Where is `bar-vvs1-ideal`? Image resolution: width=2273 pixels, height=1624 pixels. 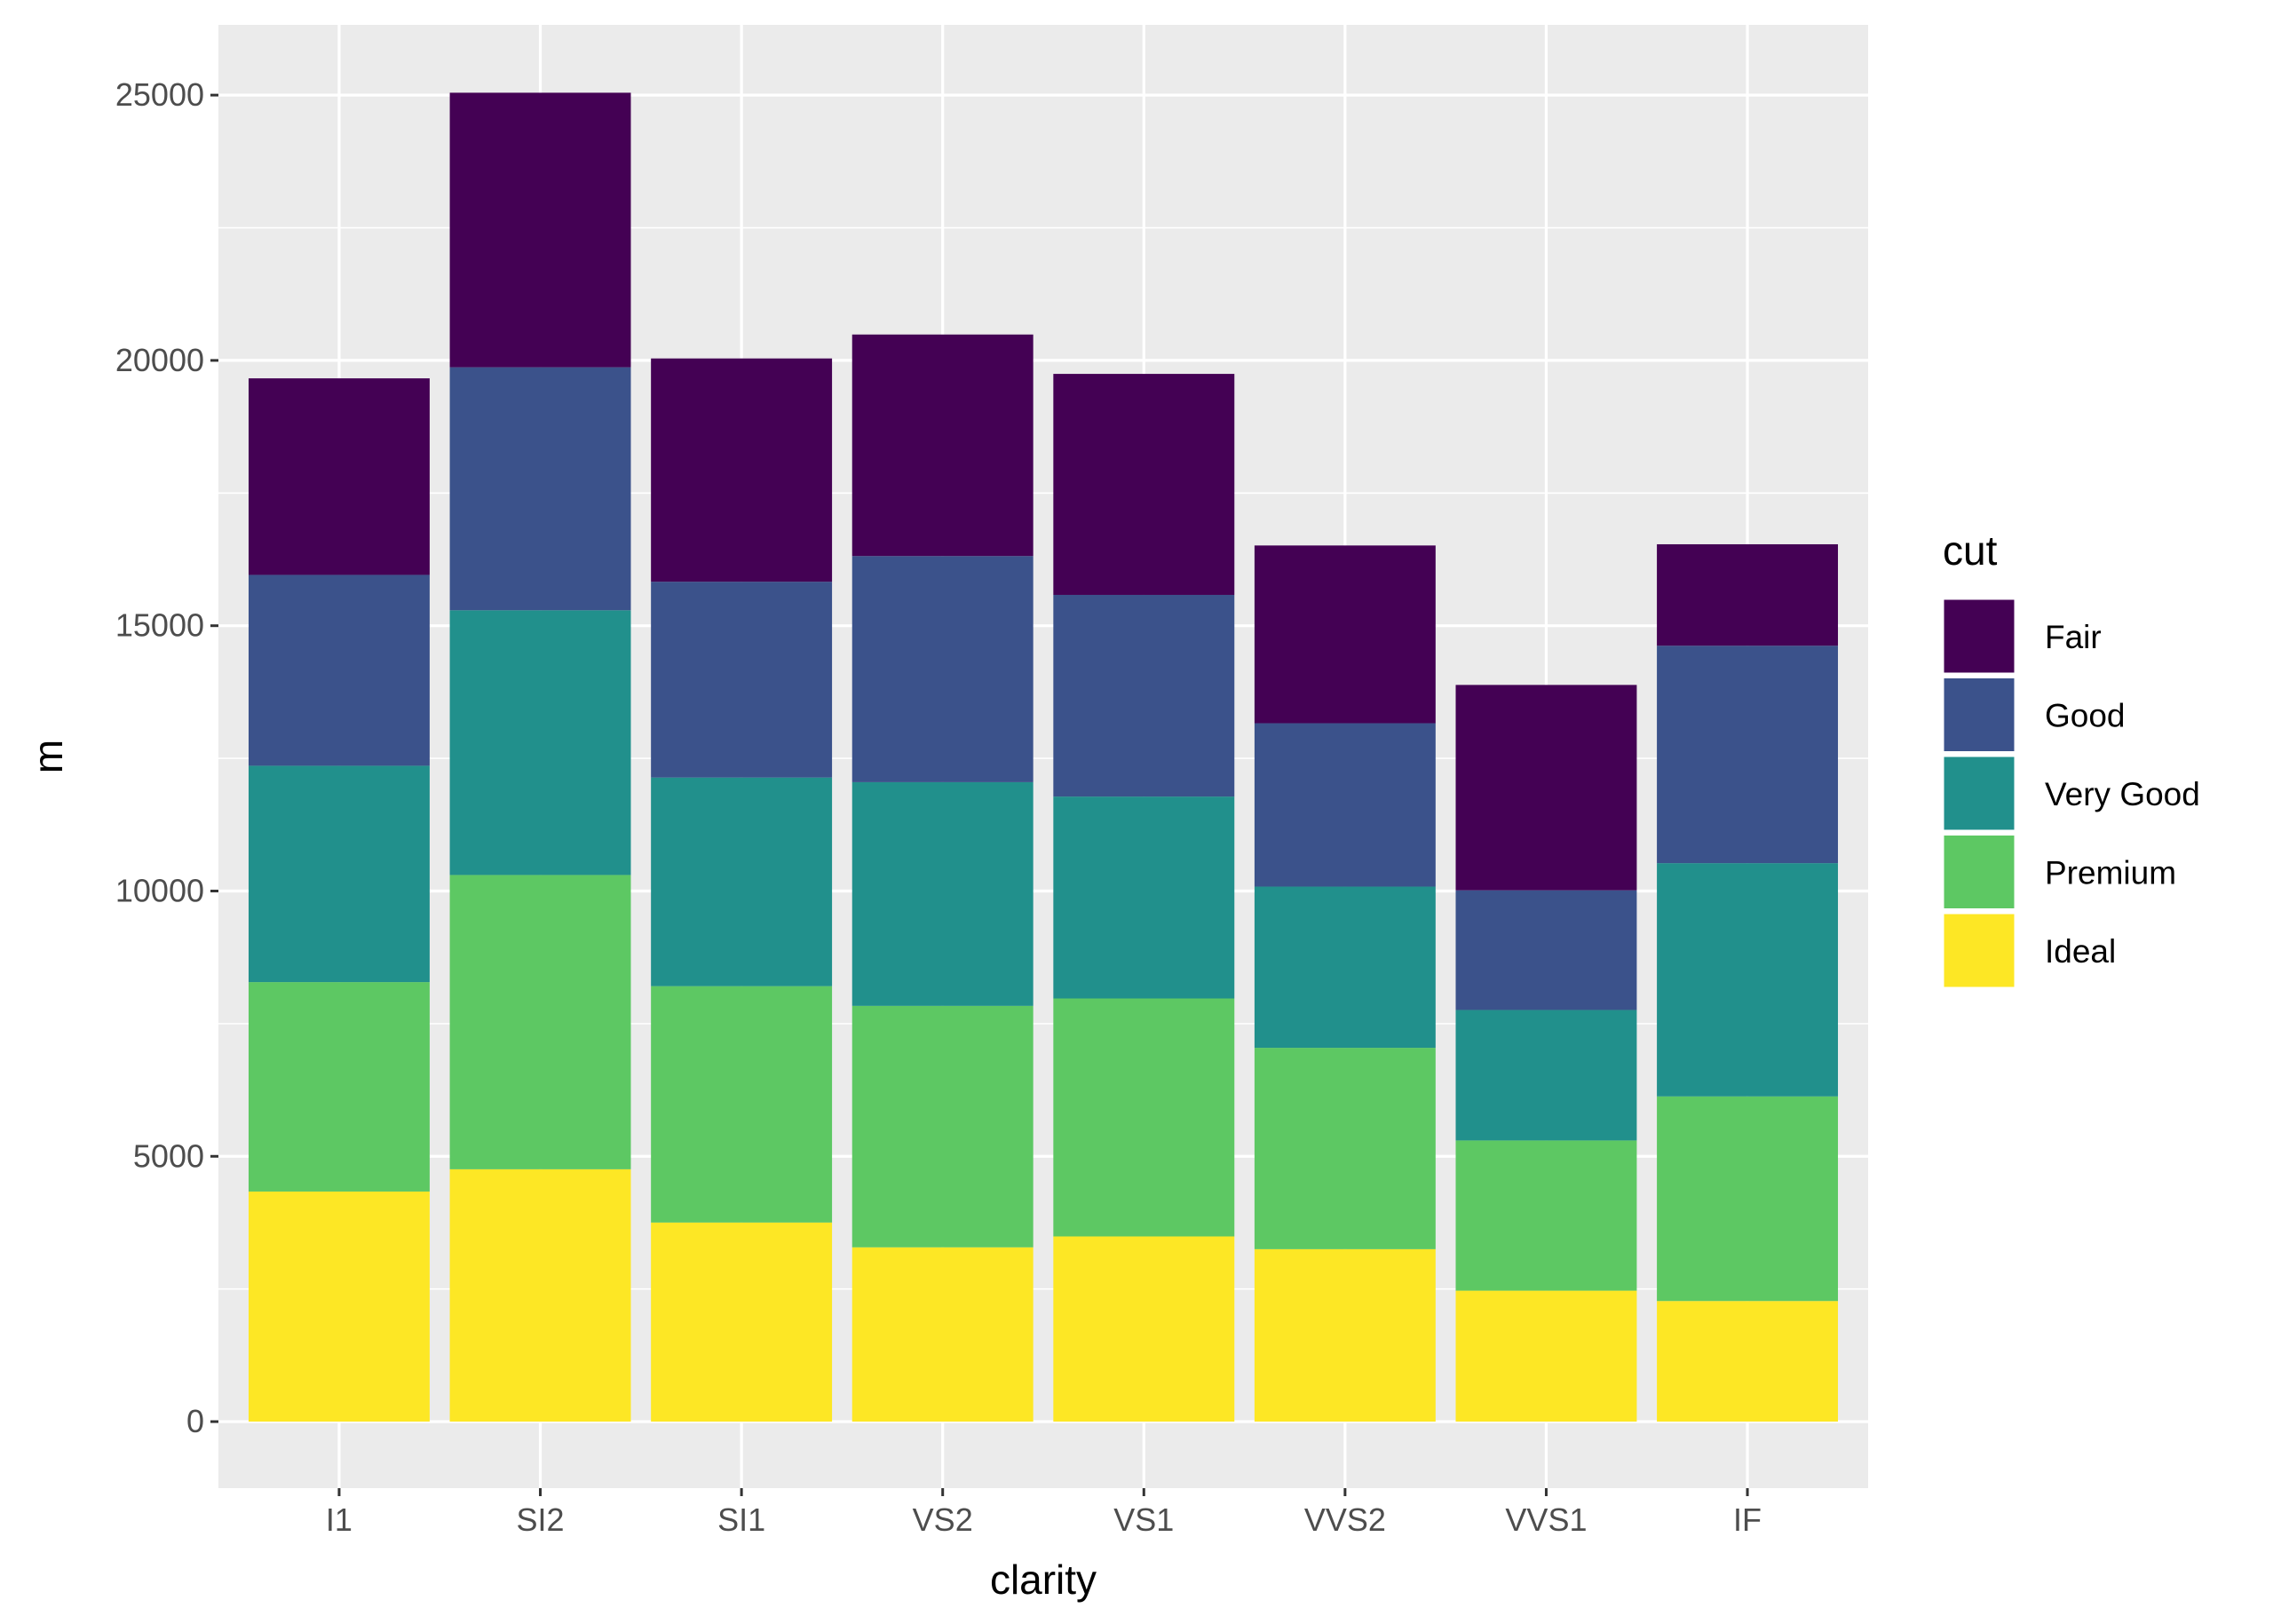 bar-vvs1-ideal is located at coordinates (1546, 1356).